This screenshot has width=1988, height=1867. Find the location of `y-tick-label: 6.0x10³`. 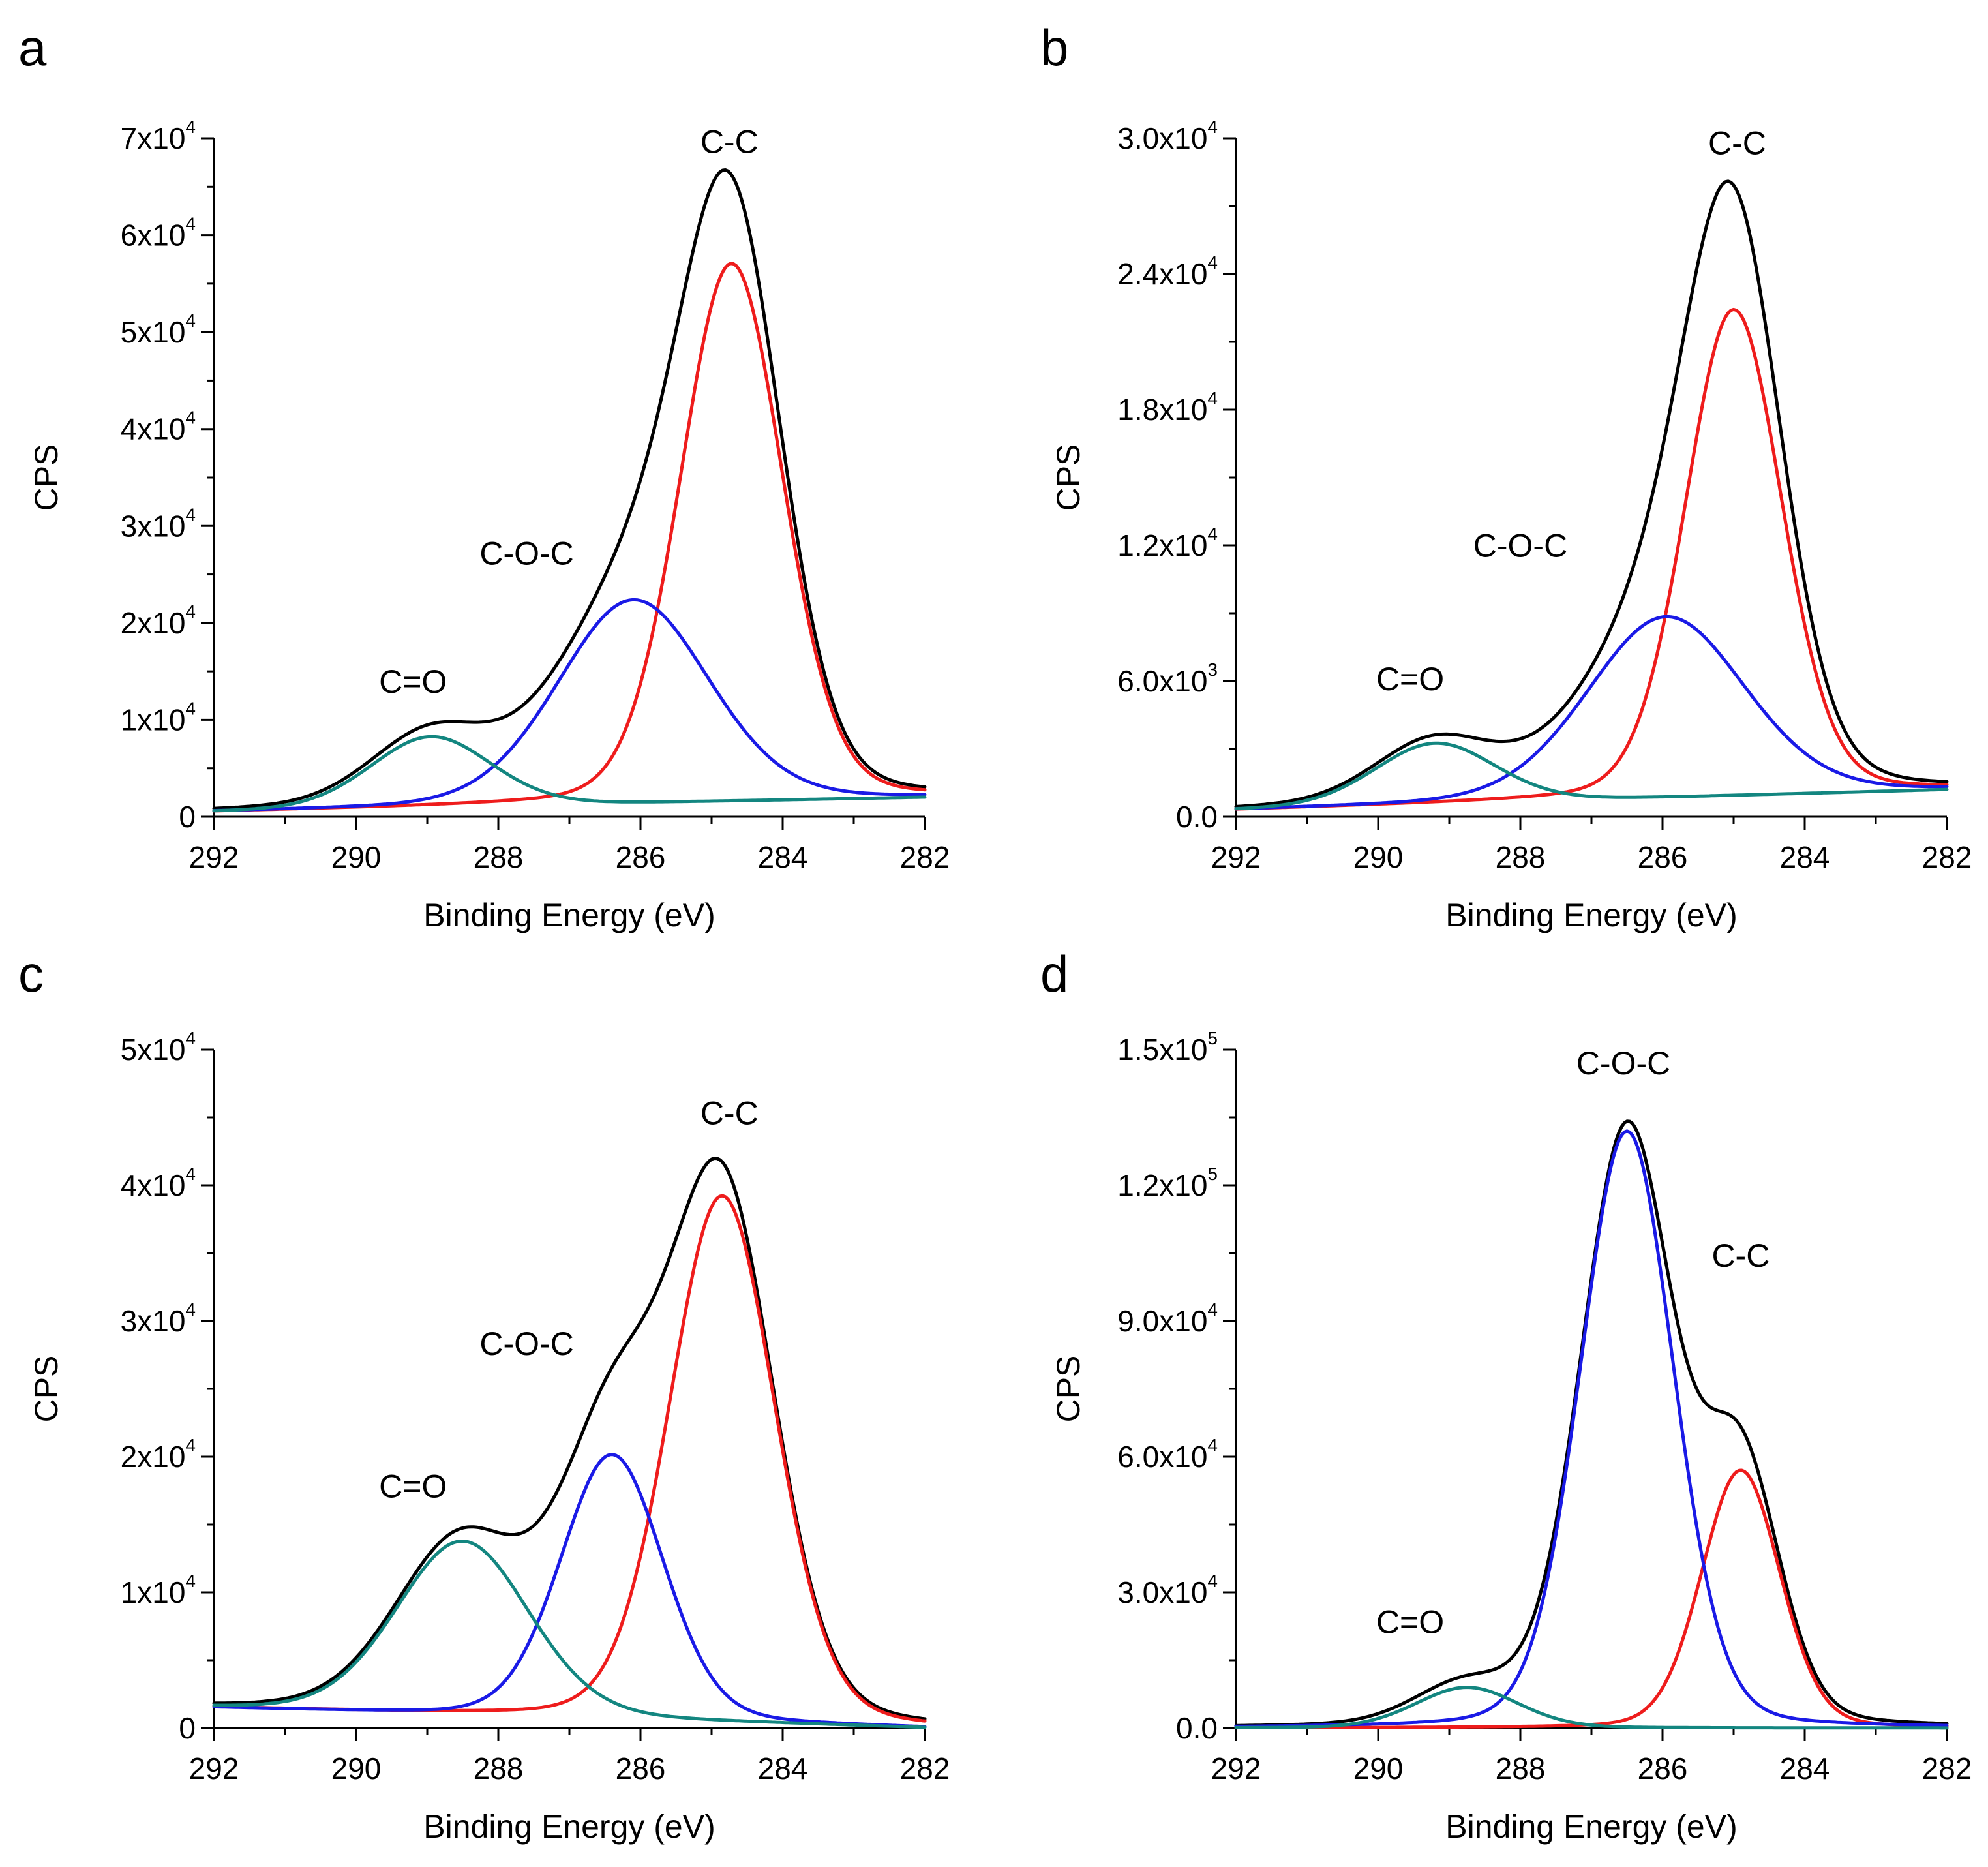

y-tick-label: 6.0x10³ is located at coordinates (1167, 679).